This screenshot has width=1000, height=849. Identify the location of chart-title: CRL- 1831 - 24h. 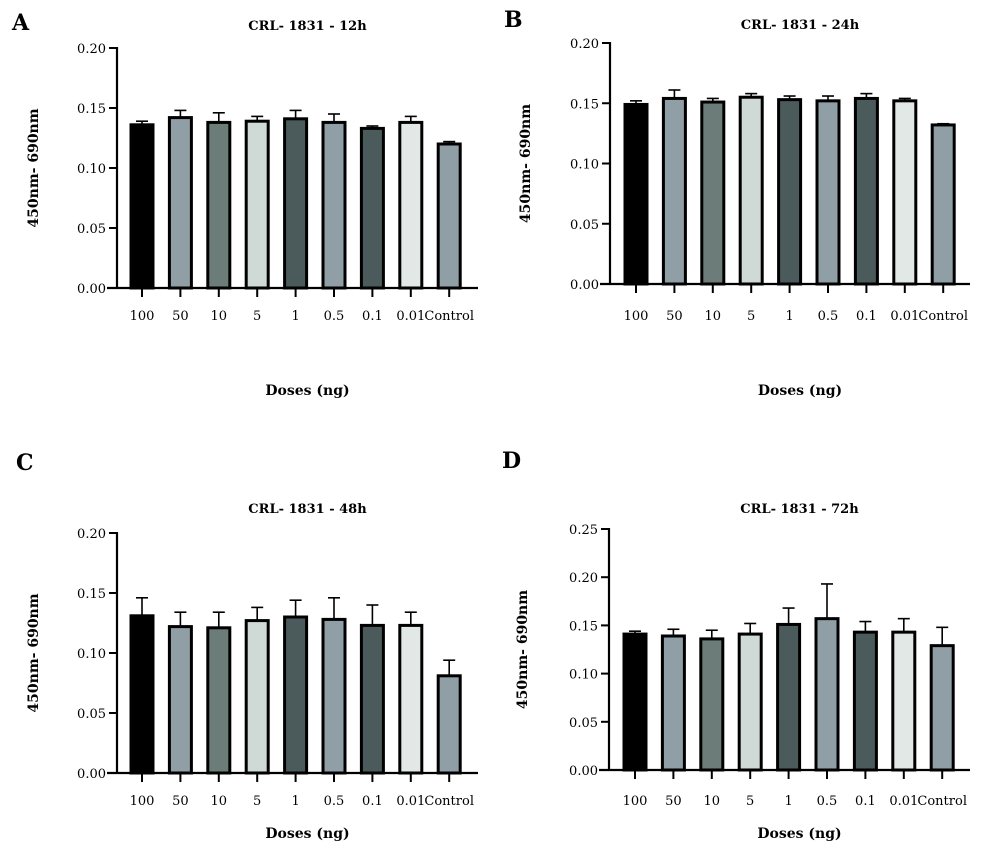
(800, 25).